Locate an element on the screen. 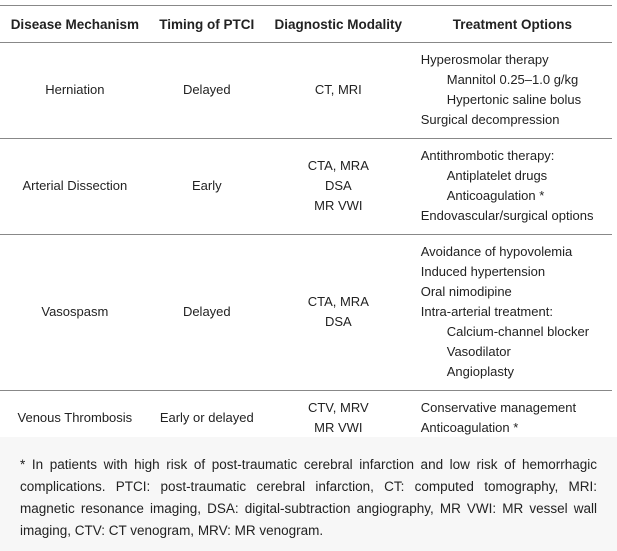 The width and height of the screenshot is (617, 551). modality-line: CT, MRI is located at coordinates (338, 89).